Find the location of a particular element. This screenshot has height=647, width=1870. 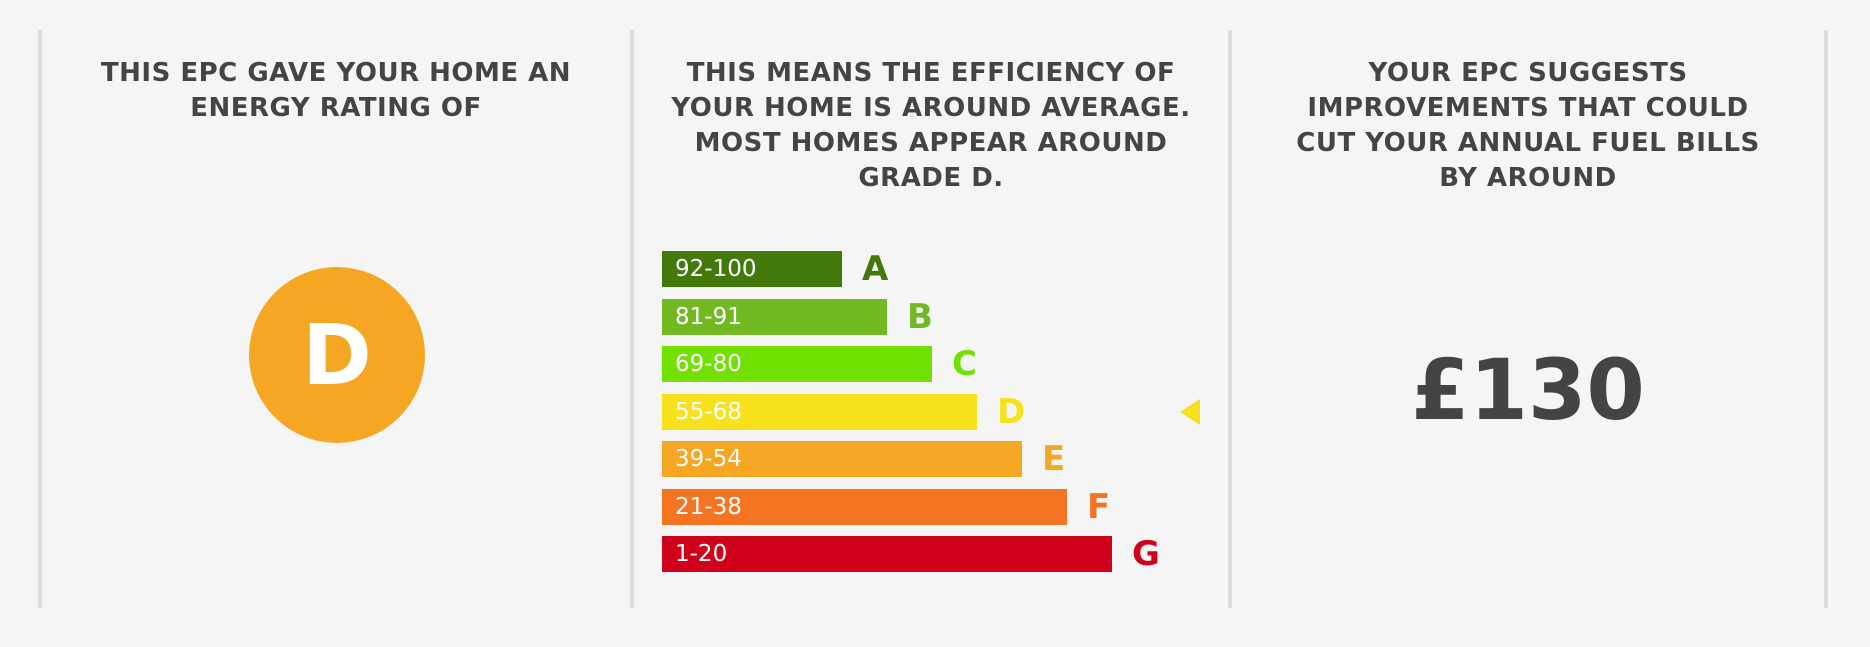

band-letter-g: G is located at coordinates (1146, 554).